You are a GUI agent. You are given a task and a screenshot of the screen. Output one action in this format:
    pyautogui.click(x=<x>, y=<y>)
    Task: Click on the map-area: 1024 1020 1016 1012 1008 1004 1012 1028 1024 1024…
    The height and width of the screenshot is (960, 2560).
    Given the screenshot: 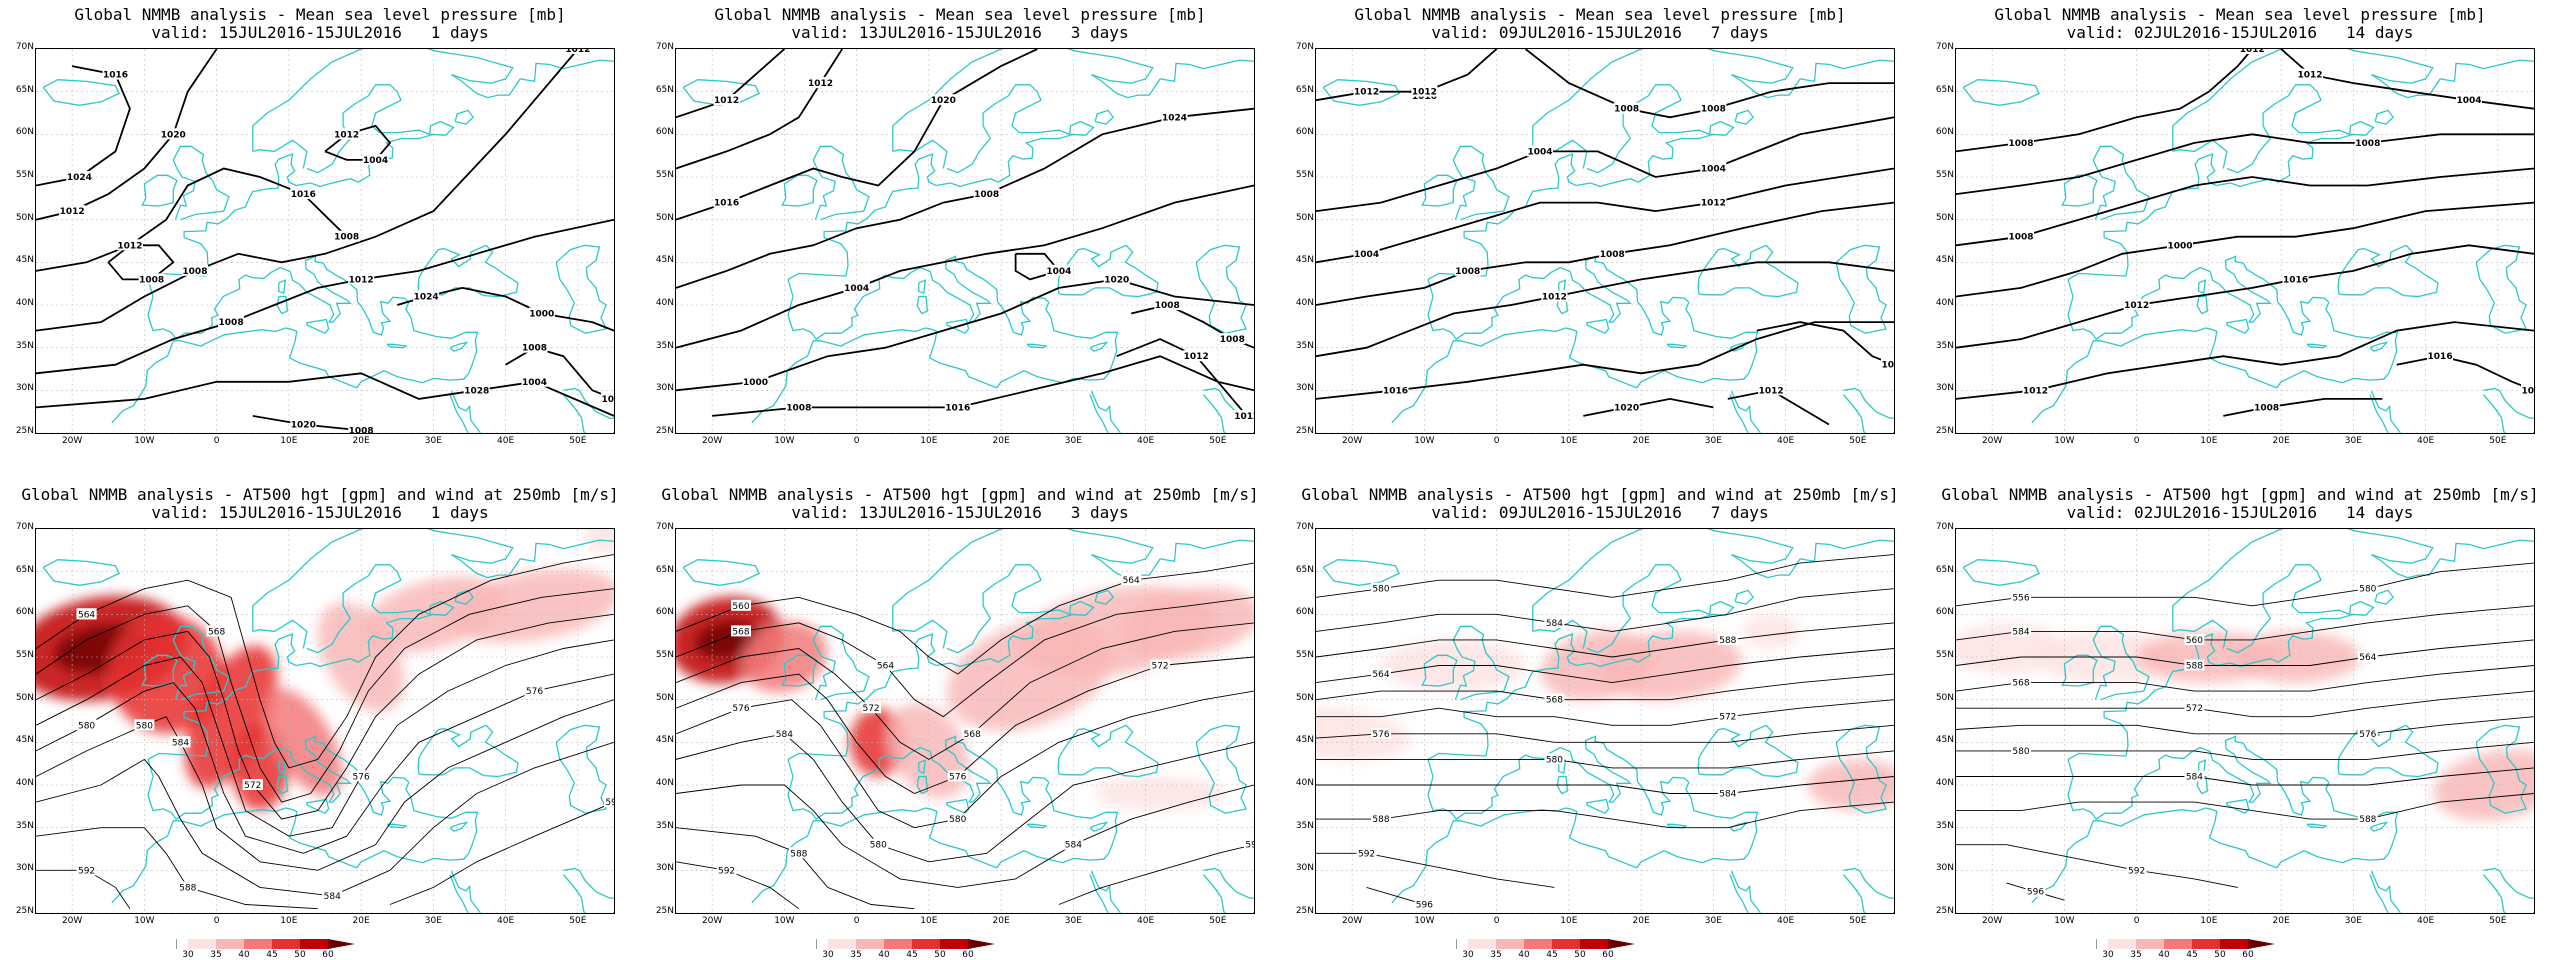 What is the action you would take?
    pyautogui.click(x=325, y=241)
    